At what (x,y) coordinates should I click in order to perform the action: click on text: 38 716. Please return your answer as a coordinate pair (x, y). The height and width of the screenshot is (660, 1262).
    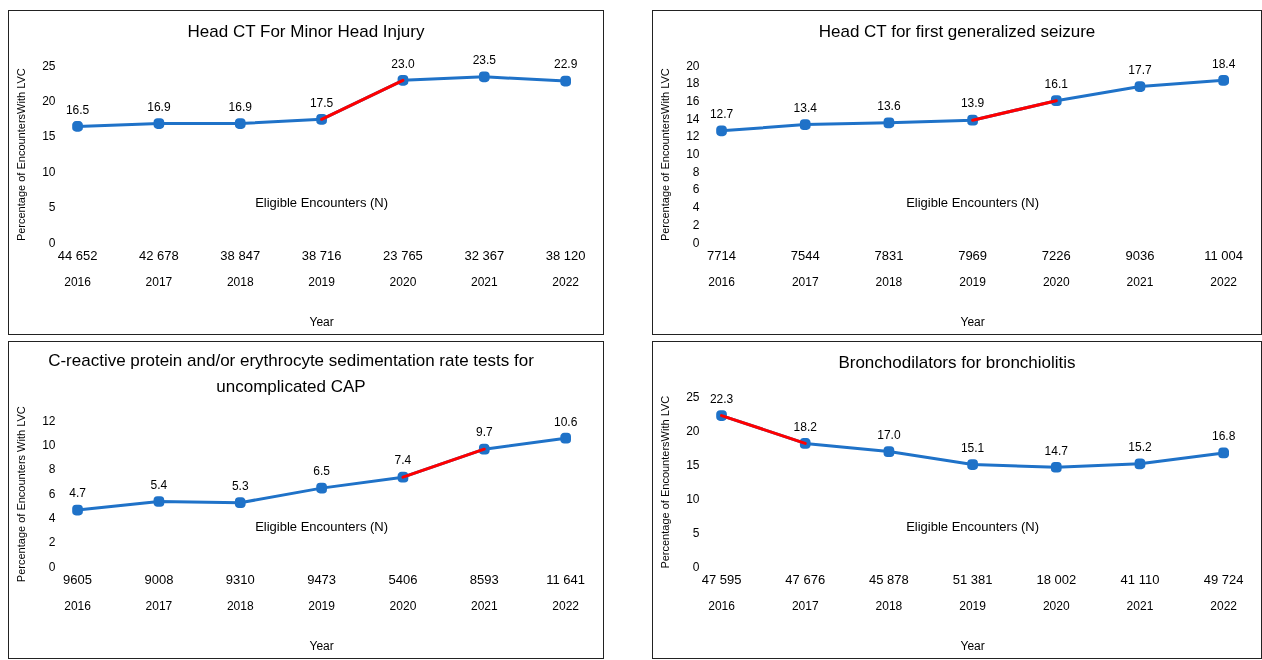
    Looking at the image, I should click on (321, 255).